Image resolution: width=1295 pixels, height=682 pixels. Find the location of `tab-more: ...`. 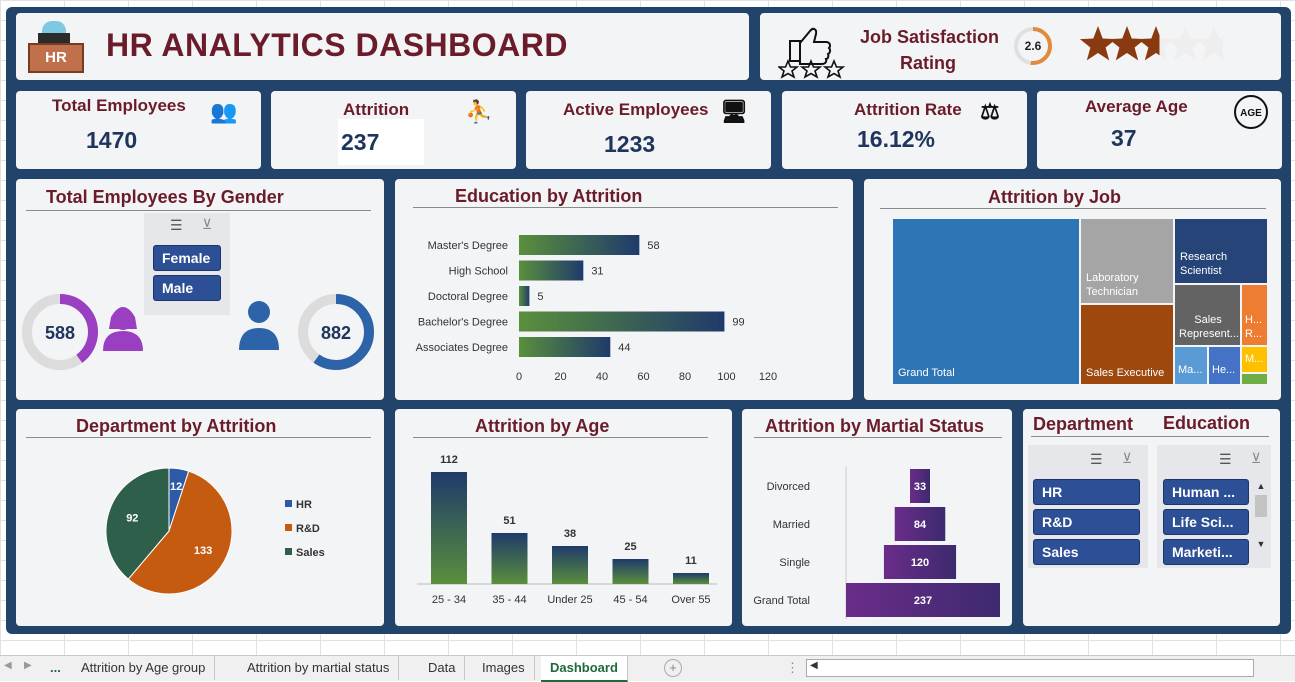

tab-more: ... is located at coordinates (55, 667).